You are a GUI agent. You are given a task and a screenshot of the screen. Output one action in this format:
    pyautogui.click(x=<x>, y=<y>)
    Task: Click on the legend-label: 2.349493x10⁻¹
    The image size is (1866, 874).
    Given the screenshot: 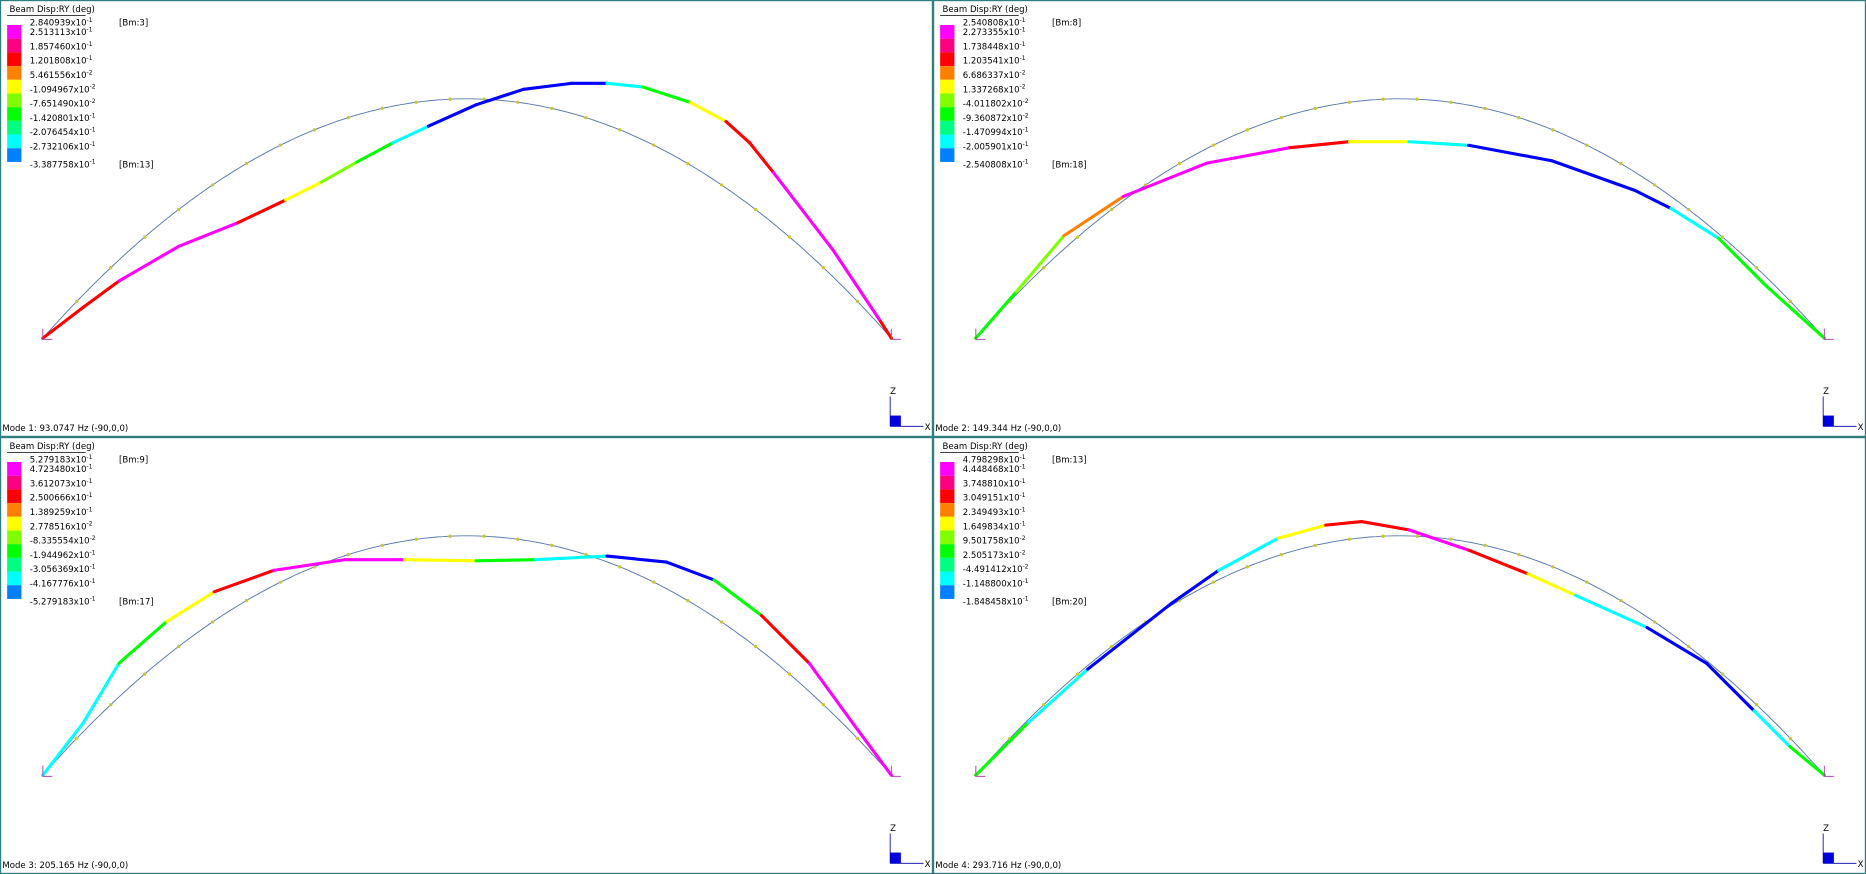 What is the action you would take?
    pyautogui.click(x=994, y=512)
    